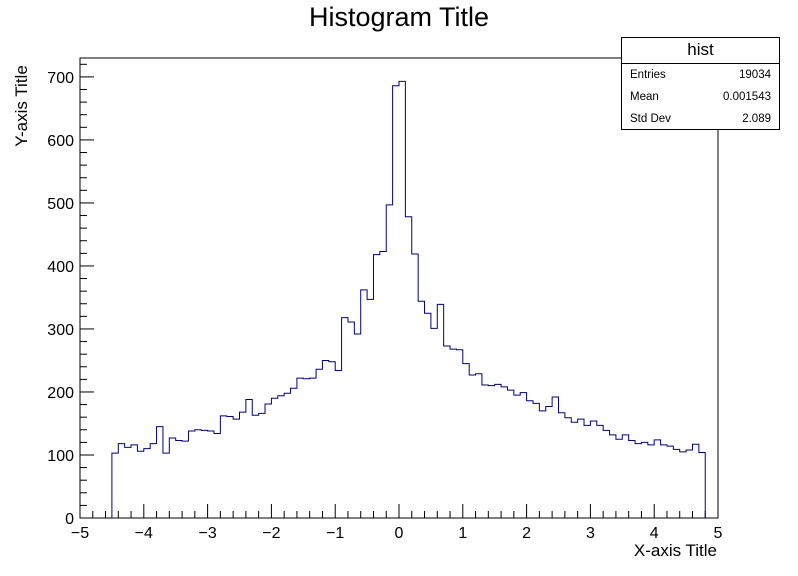 The width and height of the screenshot is (798, 576). What do you see at coordinates (462, 533) in the screenshot?
I see `x-tick-label: 1` at bounding box center [462, 533].